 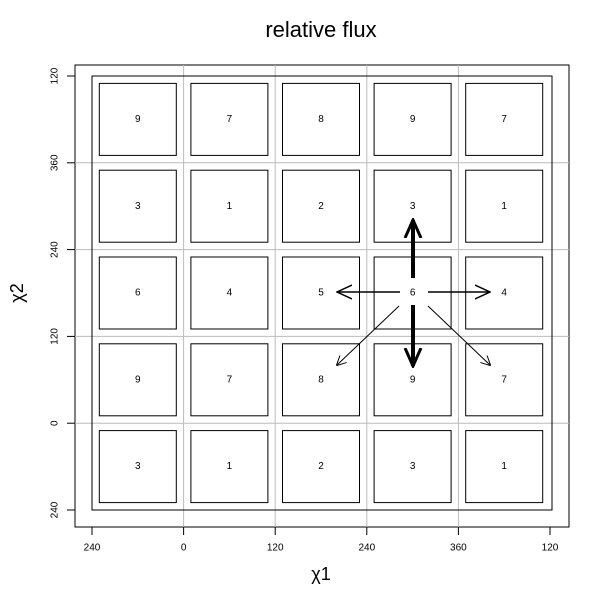 I want to click on arrow-down-right, so click(x=458, y=335).